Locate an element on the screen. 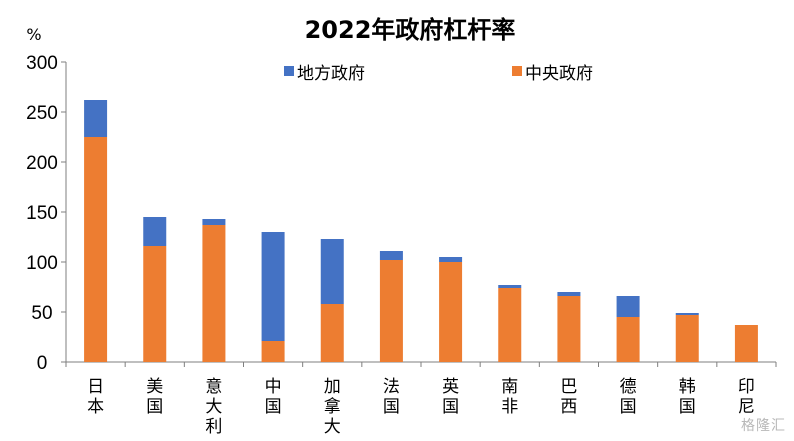 The image size is (794, 441). watermark-logo: 格隆汇 is located at coordinates (763, 426).